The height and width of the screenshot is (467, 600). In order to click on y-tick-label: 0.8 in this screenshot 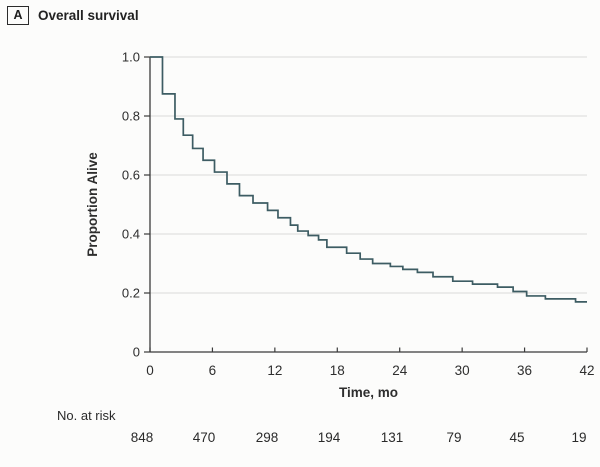, I will do `click(131, 116)`.